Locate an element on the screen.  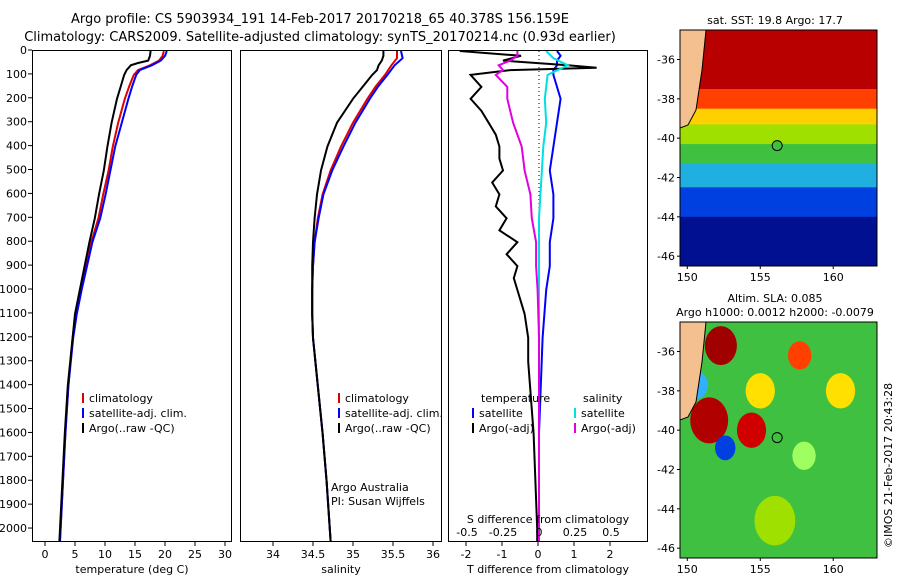
depth-tick-label: 1000 is located at coordinates (13, 289).